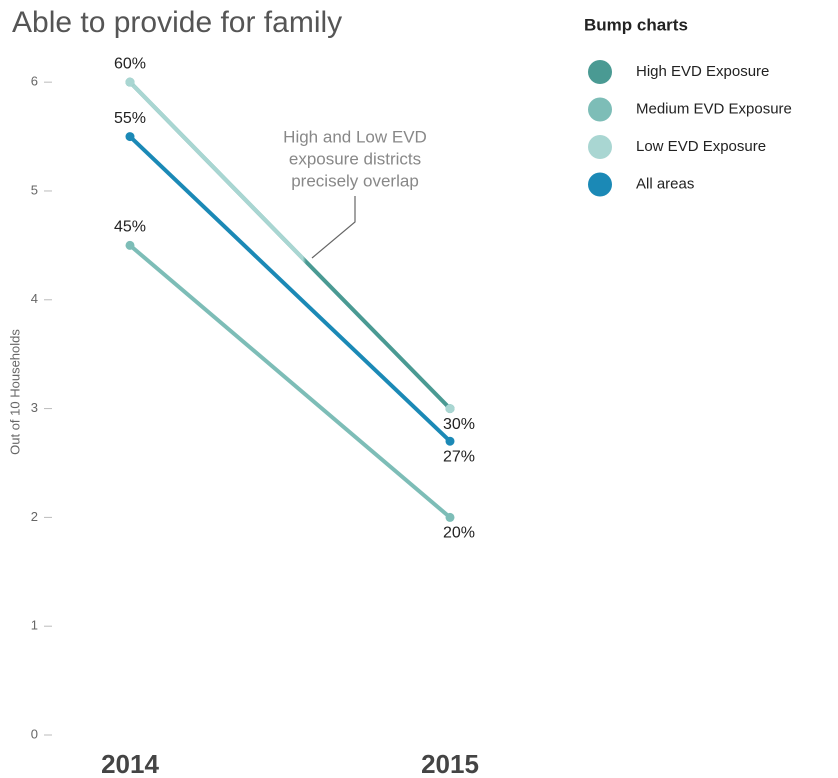 The width and height of the screenshot is (838, 778). Describe the element at coordinates (130, 763) in the screenshot. I see `x-tick-label: 2014` at that location.